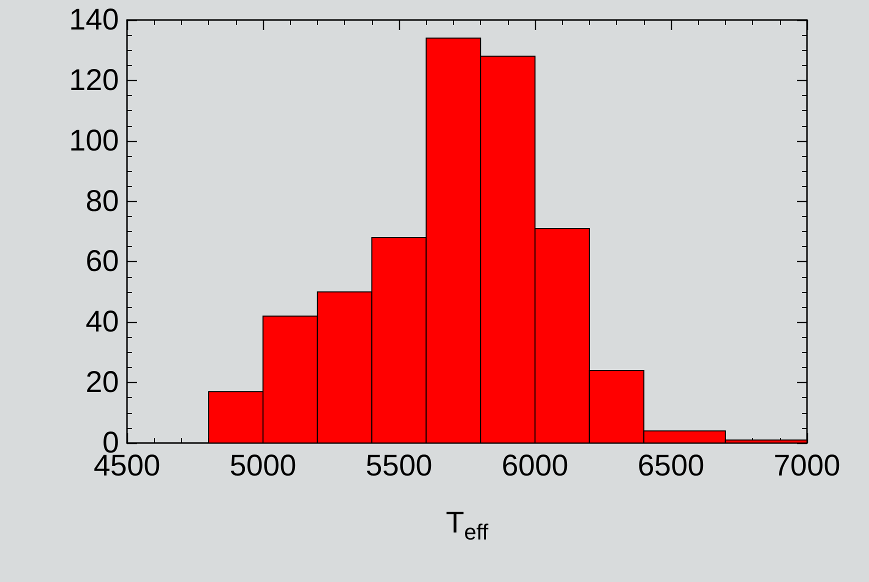 Image resolution: width=869 pixels, height=582 pixels. What do you see at coordinates (263, 466) in the screenshot?
I see `x-tick-label: 5000` at bounding box center [263, 466].